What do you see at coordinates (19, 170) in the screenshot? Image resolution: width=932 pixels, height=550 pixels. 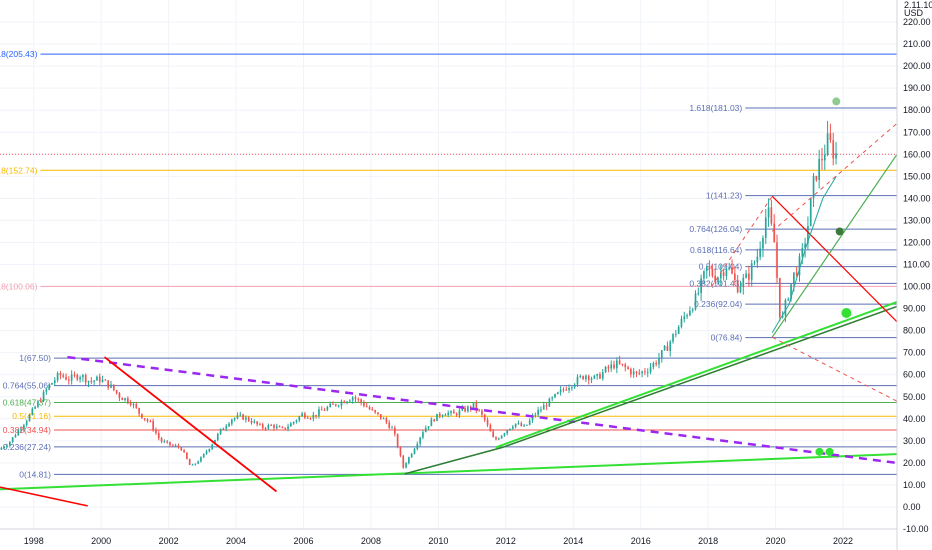 I see `fib-level-label: 2.618(152.74)` at bounding box center [19, 170].